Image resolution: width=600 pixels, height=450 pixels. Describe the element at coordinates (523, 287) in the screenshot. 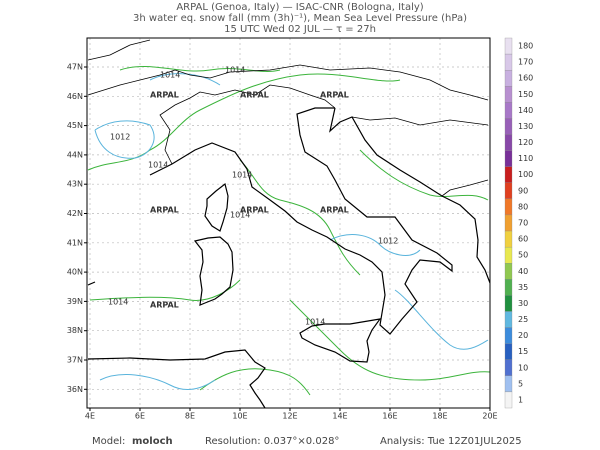

I see `colorbar-label: 35` at that location.